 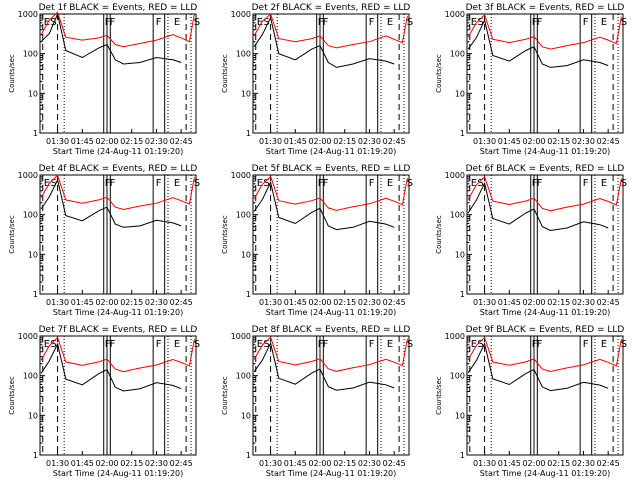 I want to click on panel-title: Det 6f BLACK = Events, RED = LLD, so click(x=545, y=169).